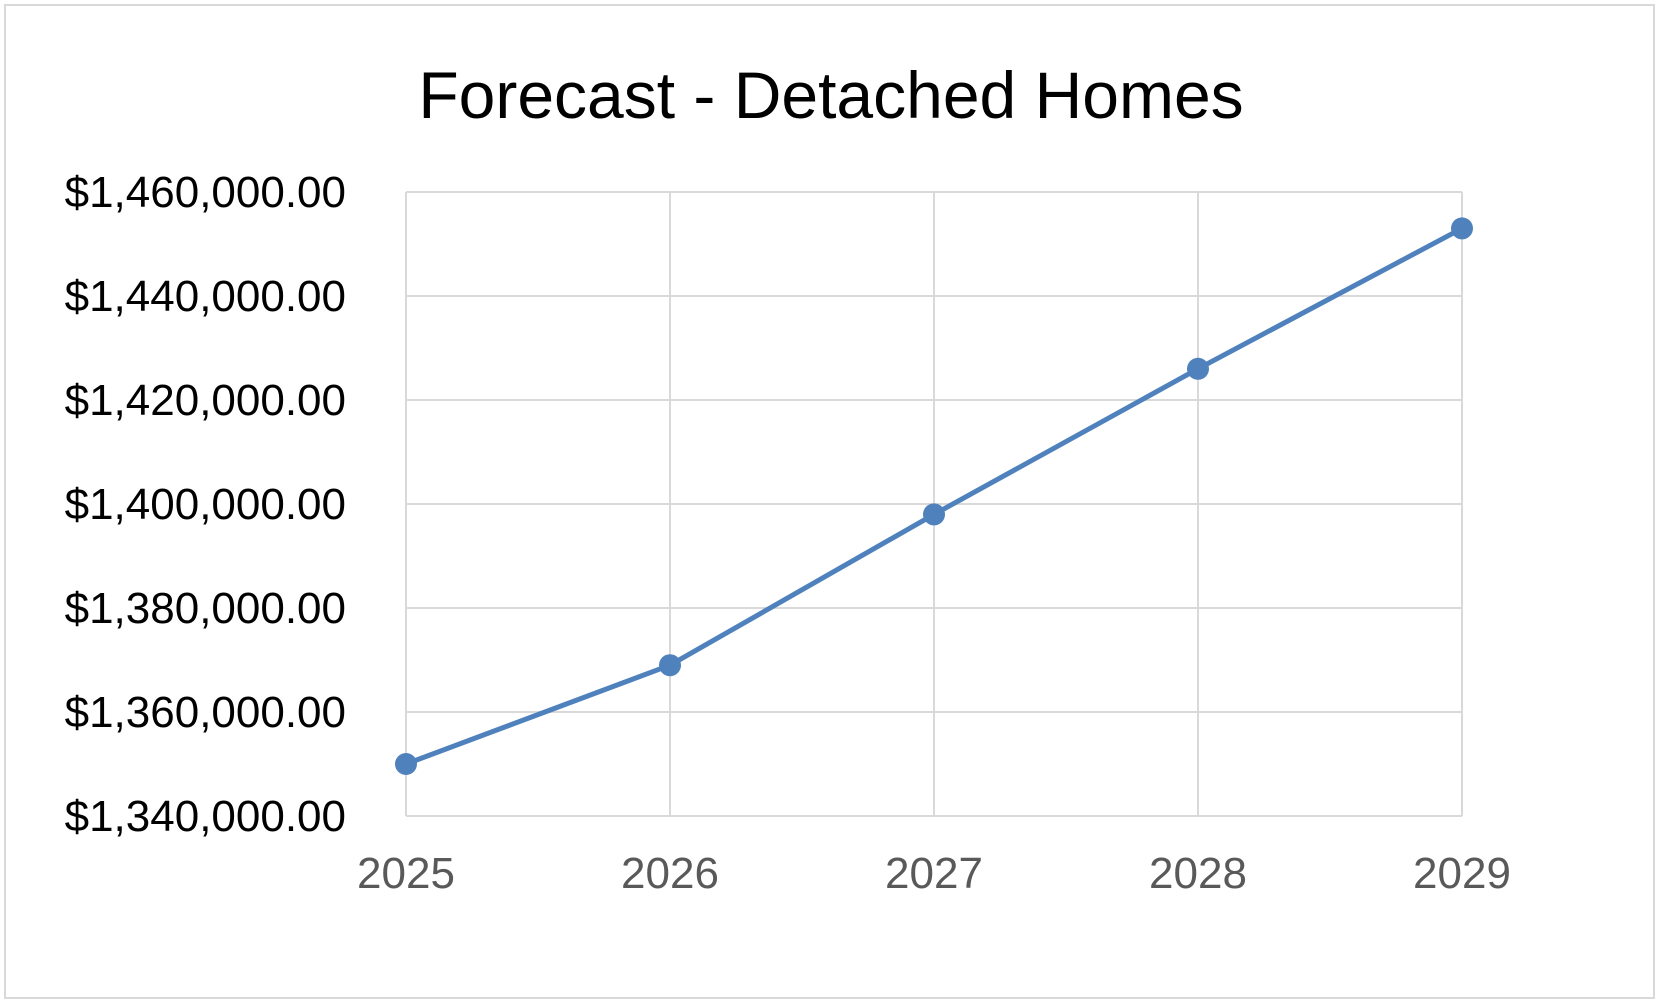  Describe the element at coordinates (1198, 368) in the screenshot. I see `data-point-2028` at that location.